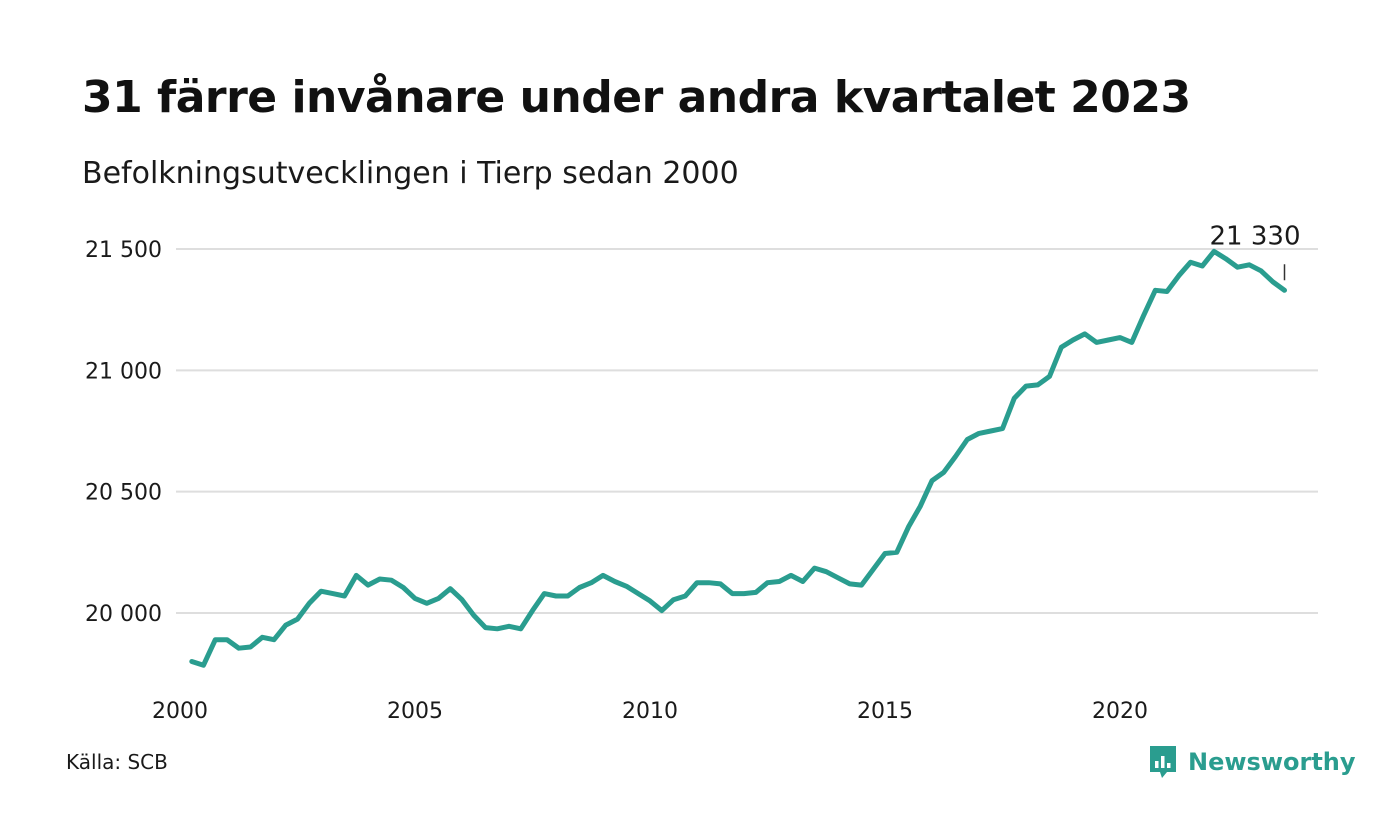  What do you see at coordinates (1163, 762) in the screenshot?
I see `chat-bar-chart-icon` at bounding box center [1163, 762].